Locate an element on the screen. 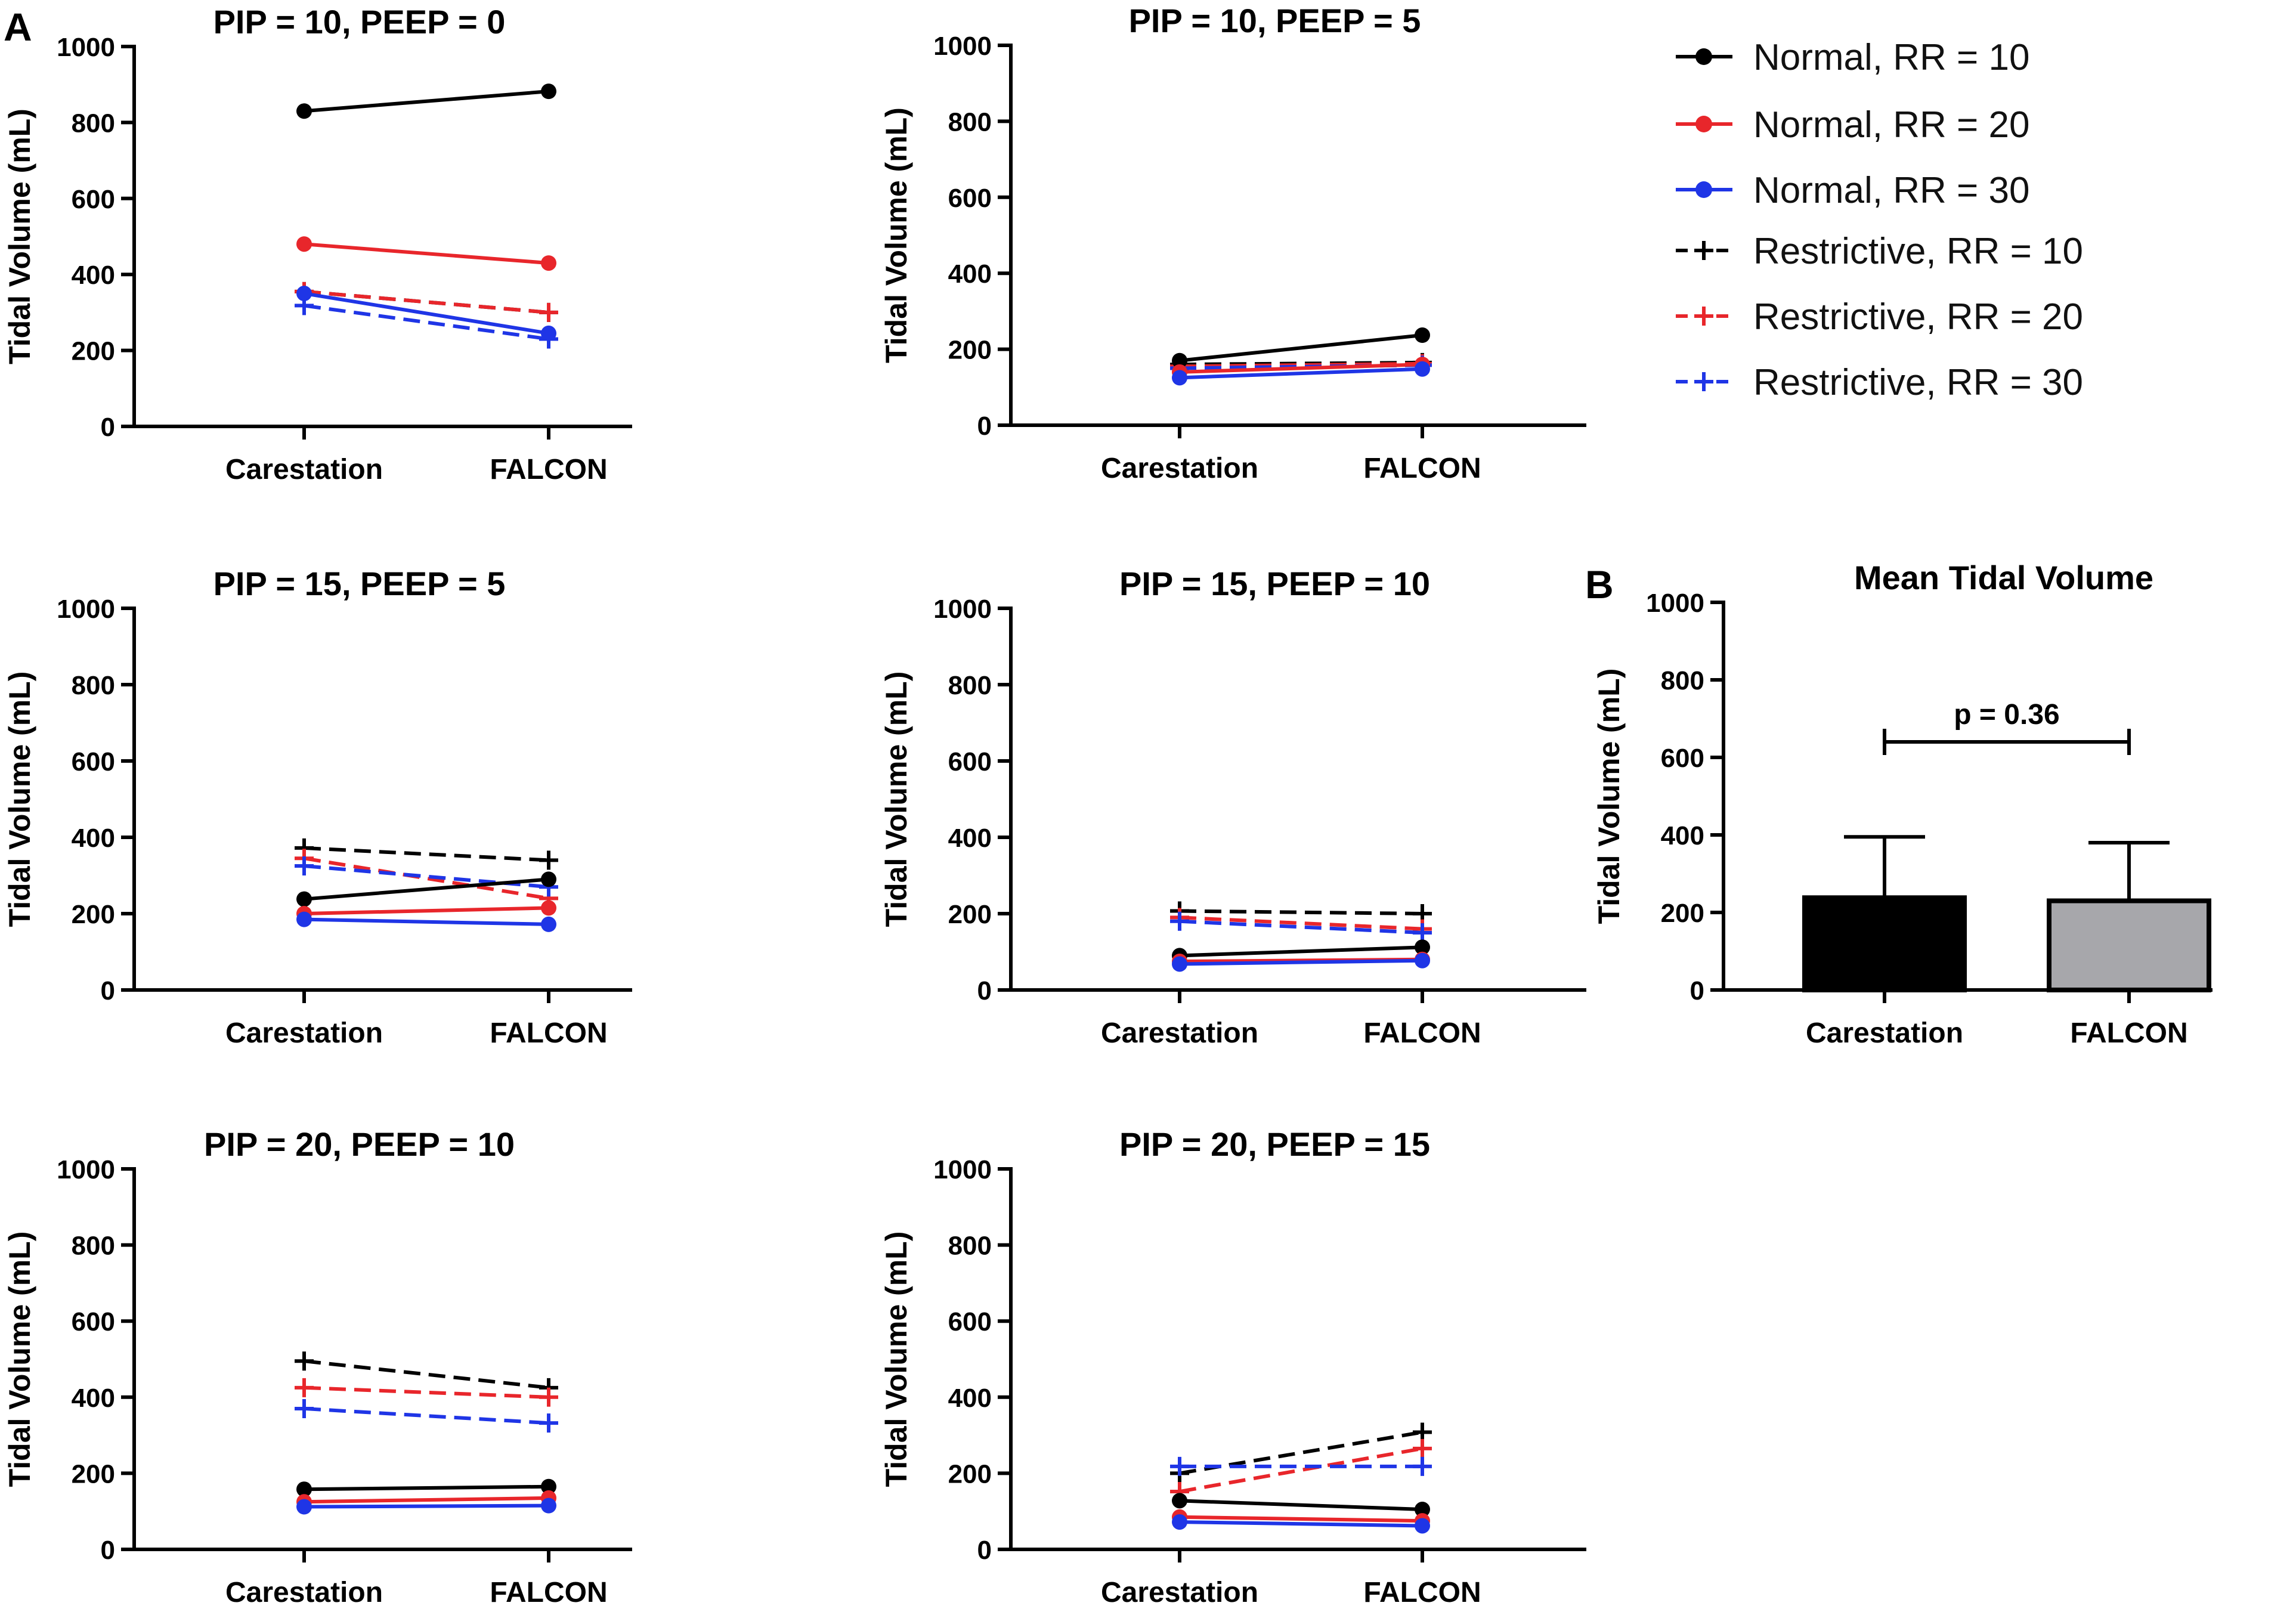 The image size is (2296, 1612). p-value-label: p = 0.36 is located at coordinates (2006, 715).